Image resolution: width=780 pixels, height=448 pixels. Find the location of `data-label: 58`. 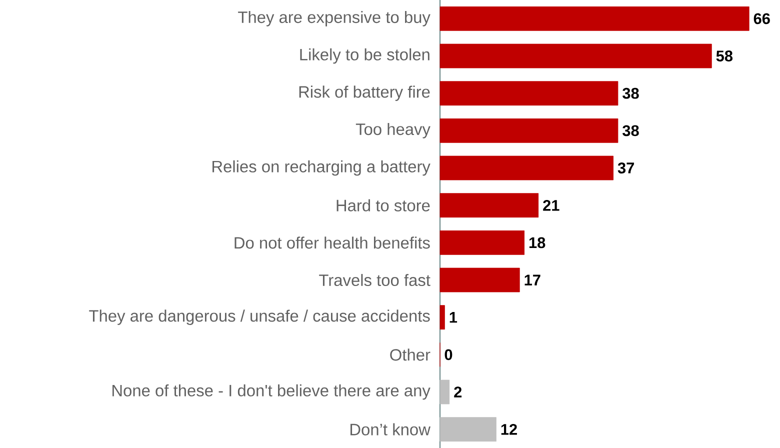

data-label: 58 is located at coordinates (724, 56).